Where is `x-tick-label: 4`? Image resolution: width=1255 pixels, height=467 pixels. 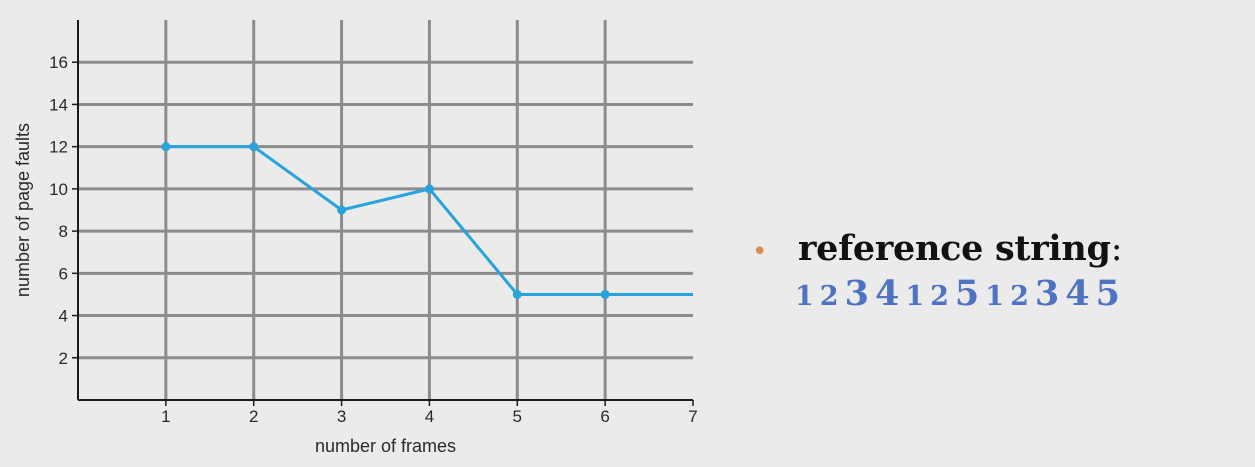 x-tick-label: 4 is located at coordinates (429, 416).